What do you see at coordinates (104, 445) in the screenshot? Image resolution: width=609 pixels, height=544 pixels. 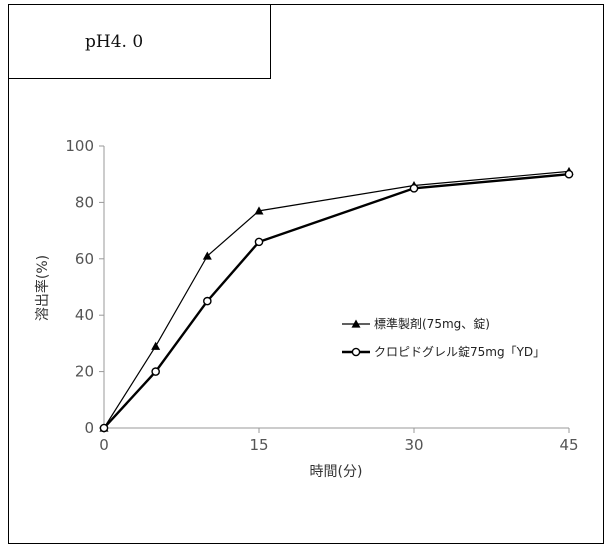 I see `x-tick-label: 0` at bounding box center [104, 445].